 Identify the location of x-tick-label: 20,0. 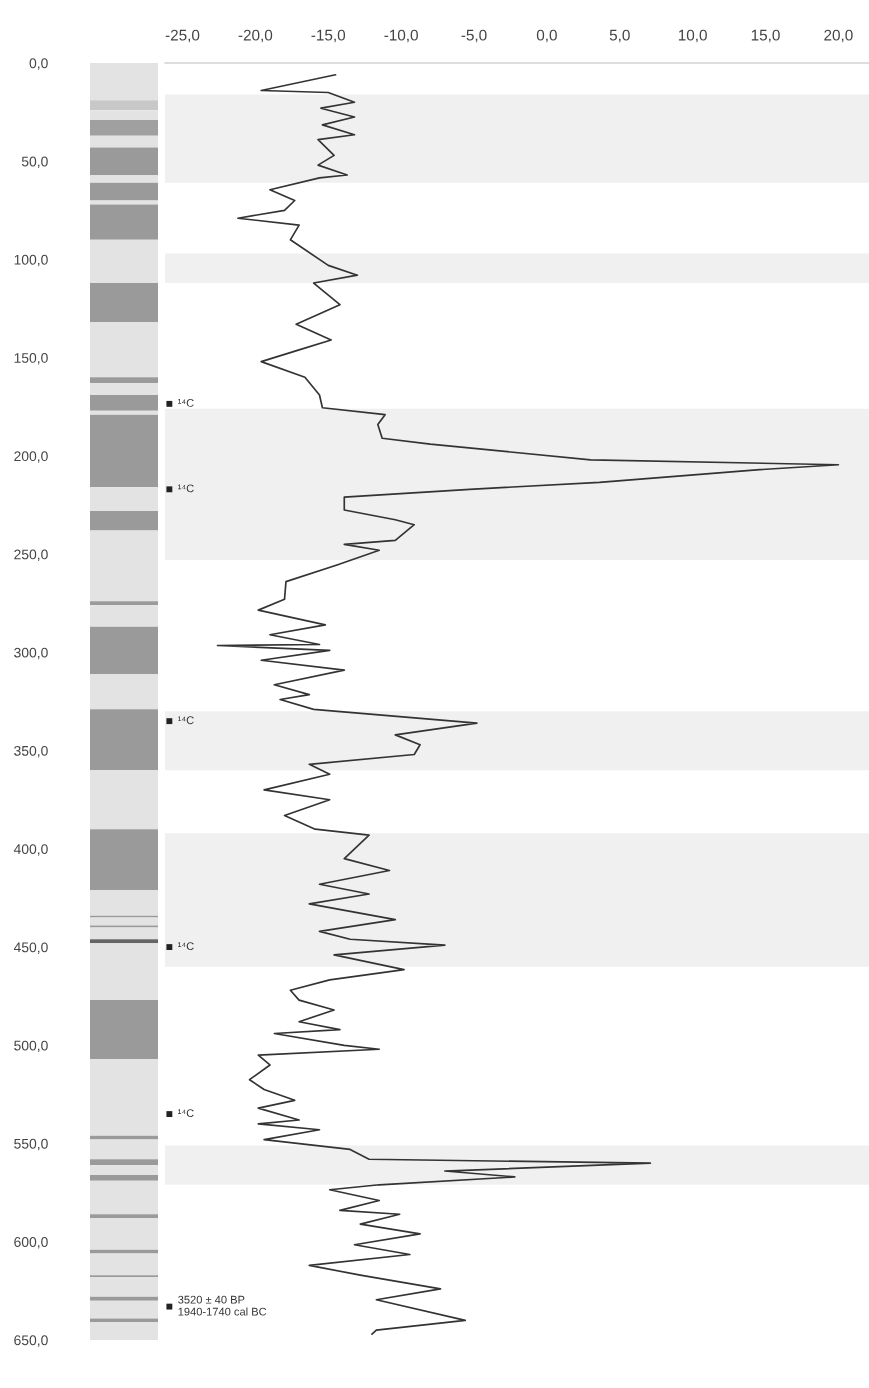
(838, 36).